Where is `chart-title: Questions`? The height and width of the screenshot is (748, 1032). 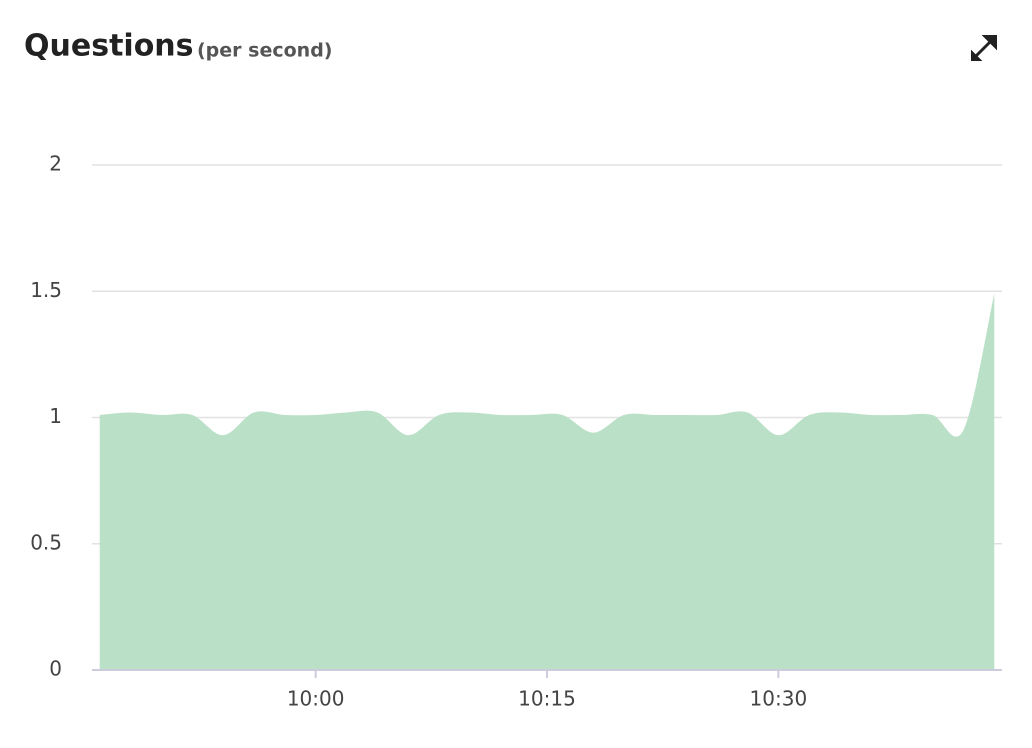
chart-title: Questions is located at coordinates (109, 46).